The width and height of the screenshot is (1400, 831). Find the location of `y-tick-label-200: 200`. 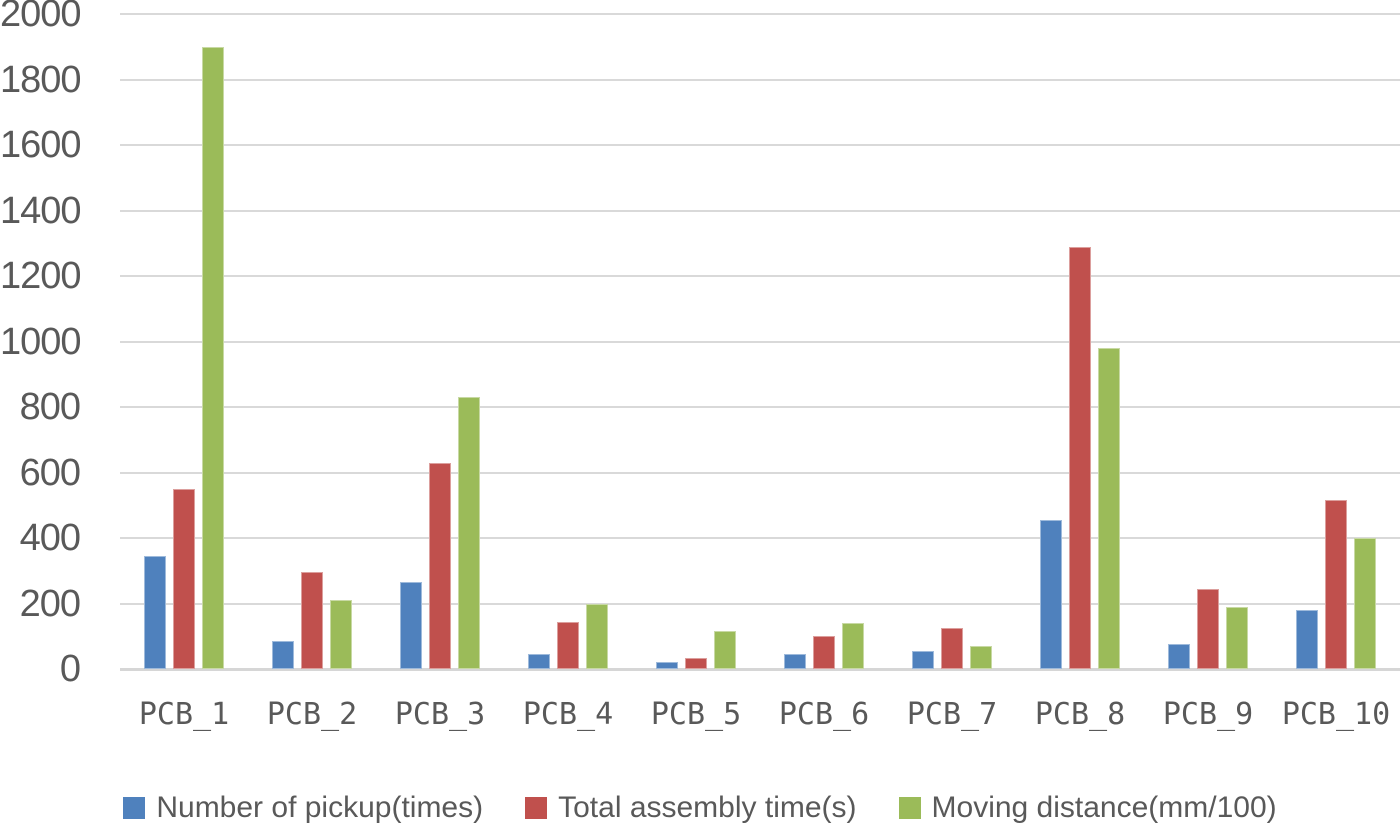

y-tick-label-200: 200 is located at coordinates (50, 603).